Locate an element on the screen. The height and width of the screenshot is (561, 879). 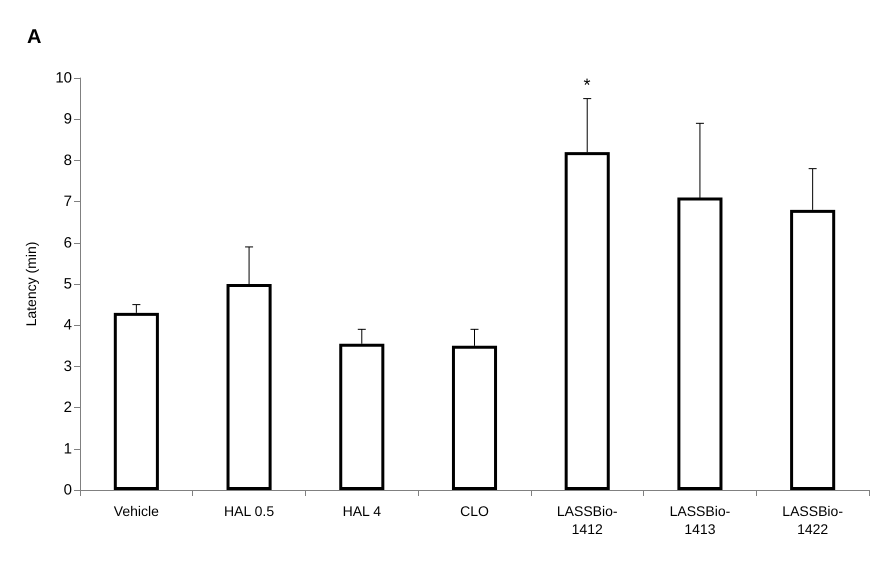
y-tick-label: 4 is located at coordinates (68, 325).